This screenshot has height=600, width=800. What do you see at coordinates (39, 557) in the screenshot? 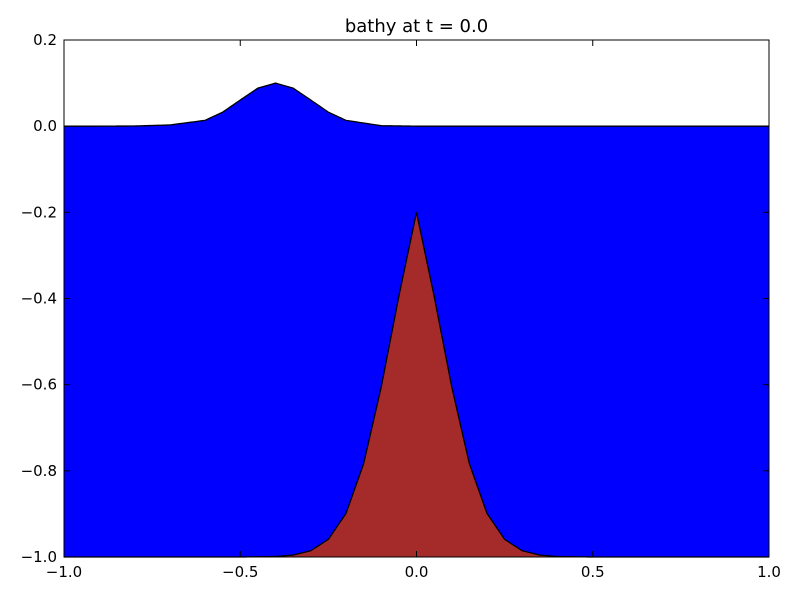
I see `y-tick-label: −1.0` at bounding box center [39, 557].